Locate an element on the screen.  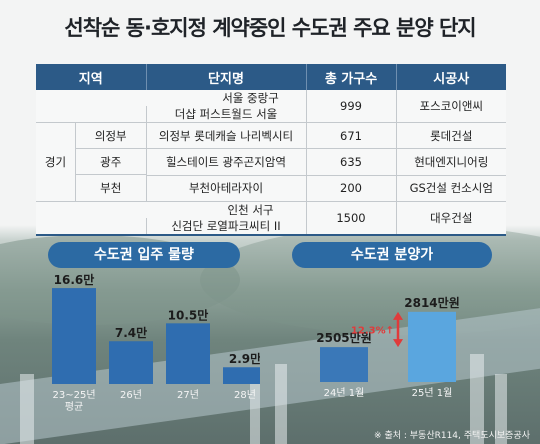
supply-data-label: 7.4만 is located at coordinates (131, 332).